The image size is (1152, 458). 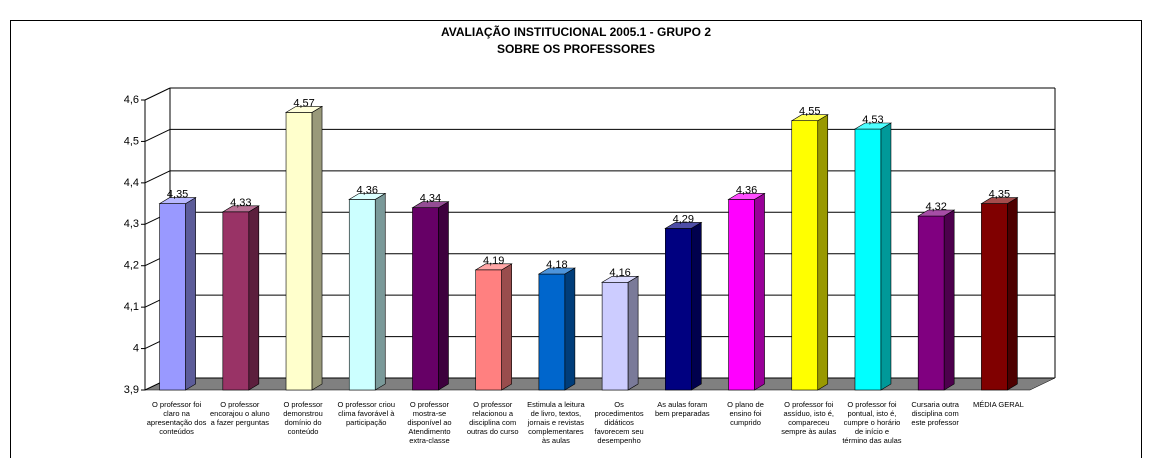 What do you see at coordinates (745, 413) in the screenshot?
I see `x-tick-label: O plano de ensino foi cumprido` at bounding box center [745, 413].